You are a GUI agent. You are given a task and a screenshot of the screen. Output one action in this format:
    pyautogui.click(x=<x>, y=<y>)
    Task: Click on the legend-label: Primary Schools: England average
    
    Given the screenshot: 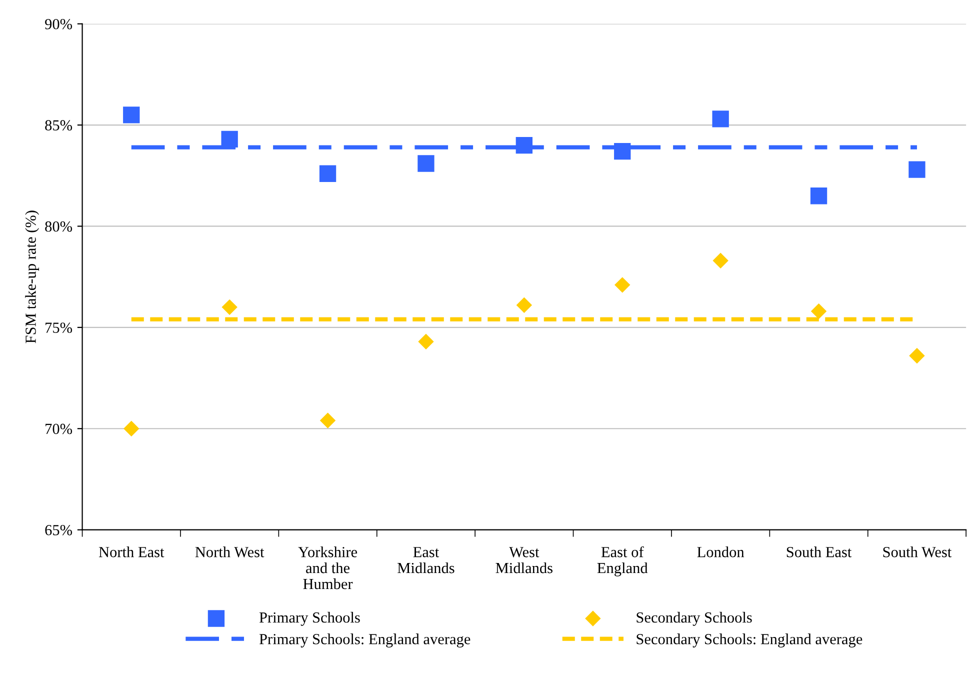 What is the action you would take?
    pyautogui.click(x=364, y=641)
    